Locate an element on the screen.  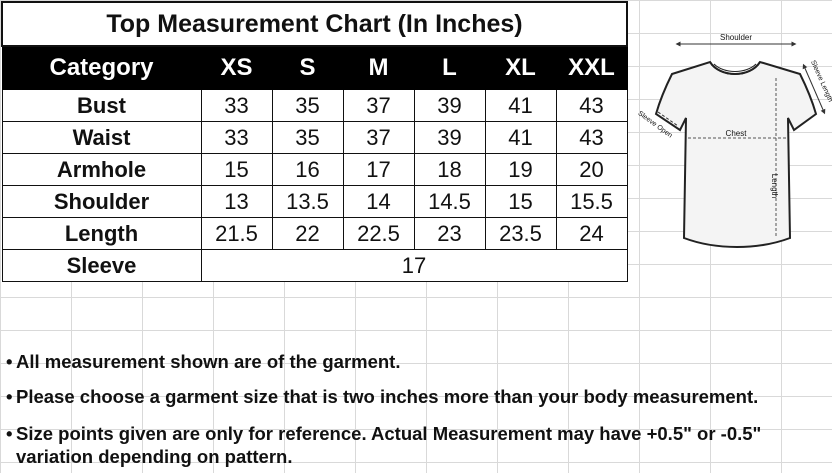
header-category: Category is located at coordinates (101, 67).